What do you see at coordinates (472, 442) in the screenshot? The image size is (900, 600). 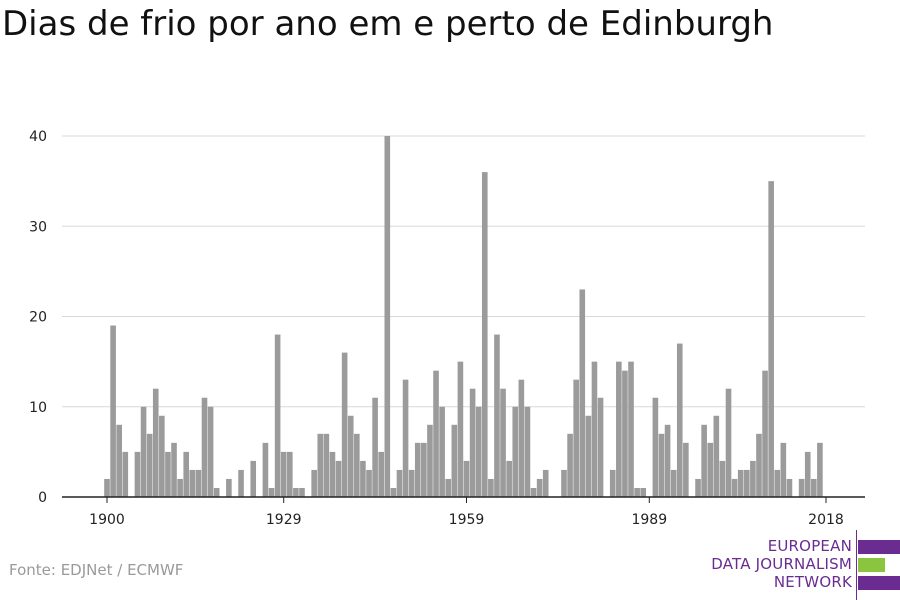 I see `bar-1960` at bounding box center [472, 442].